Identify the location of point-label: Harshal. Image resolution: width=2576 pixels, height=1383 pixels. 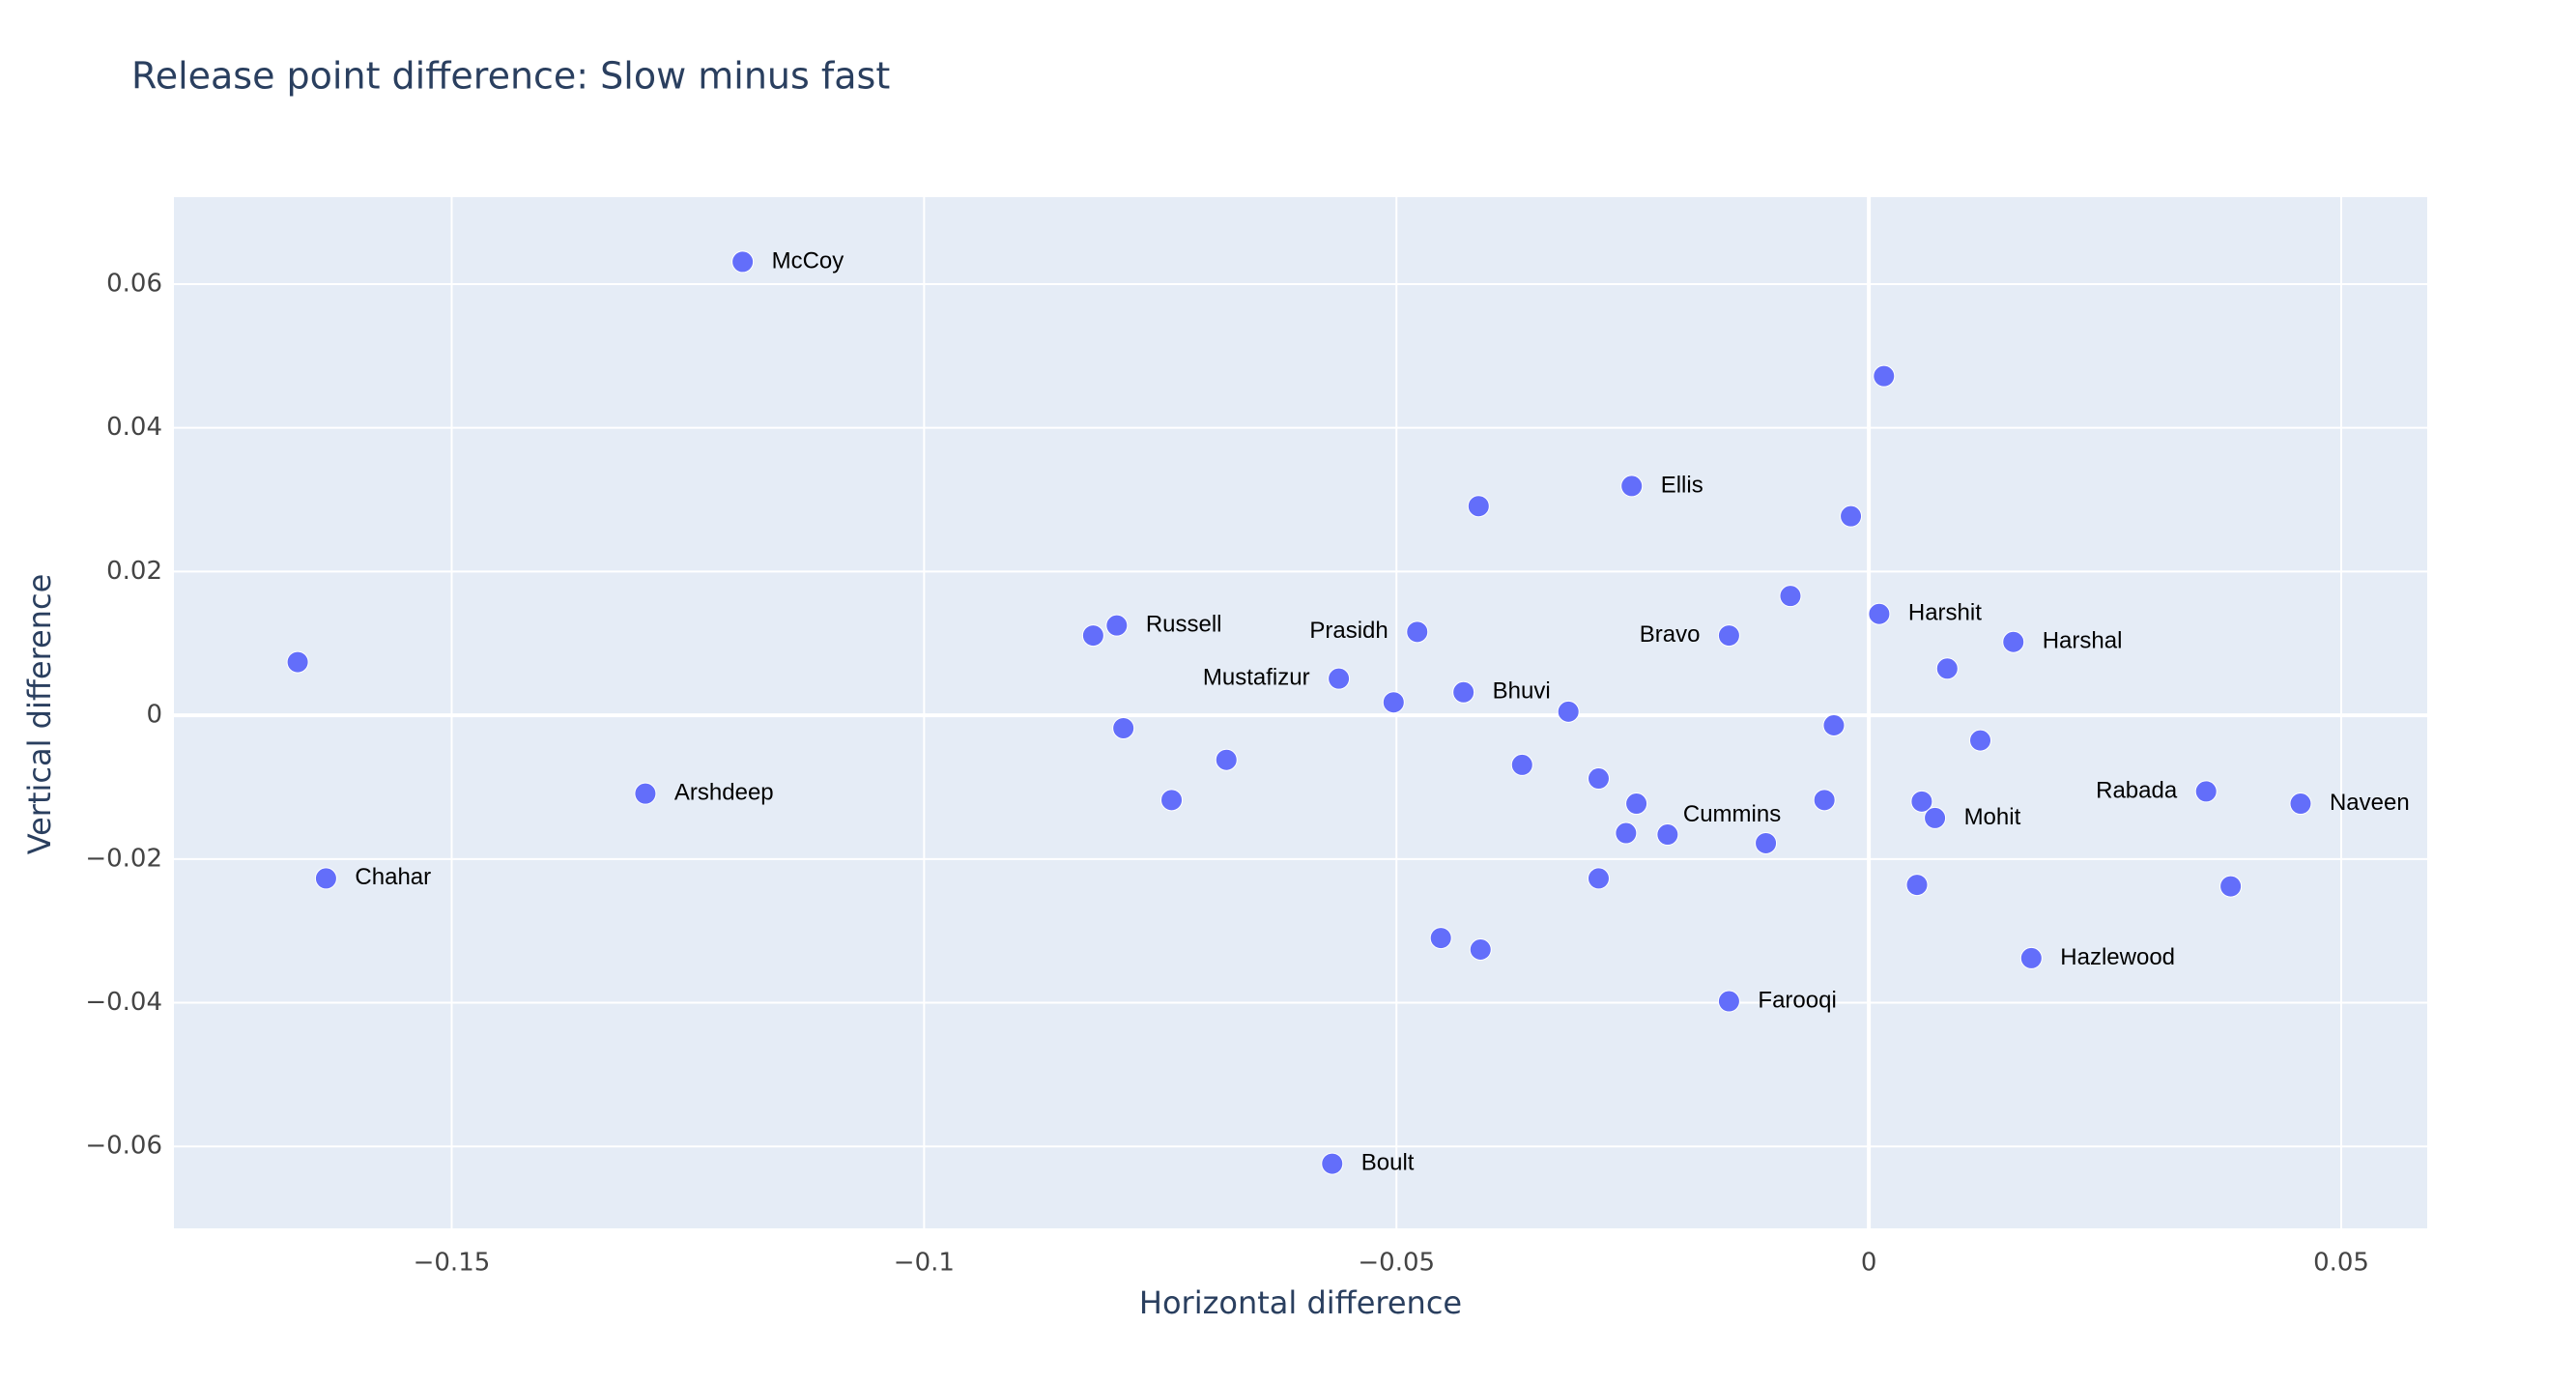
(2083, 641).